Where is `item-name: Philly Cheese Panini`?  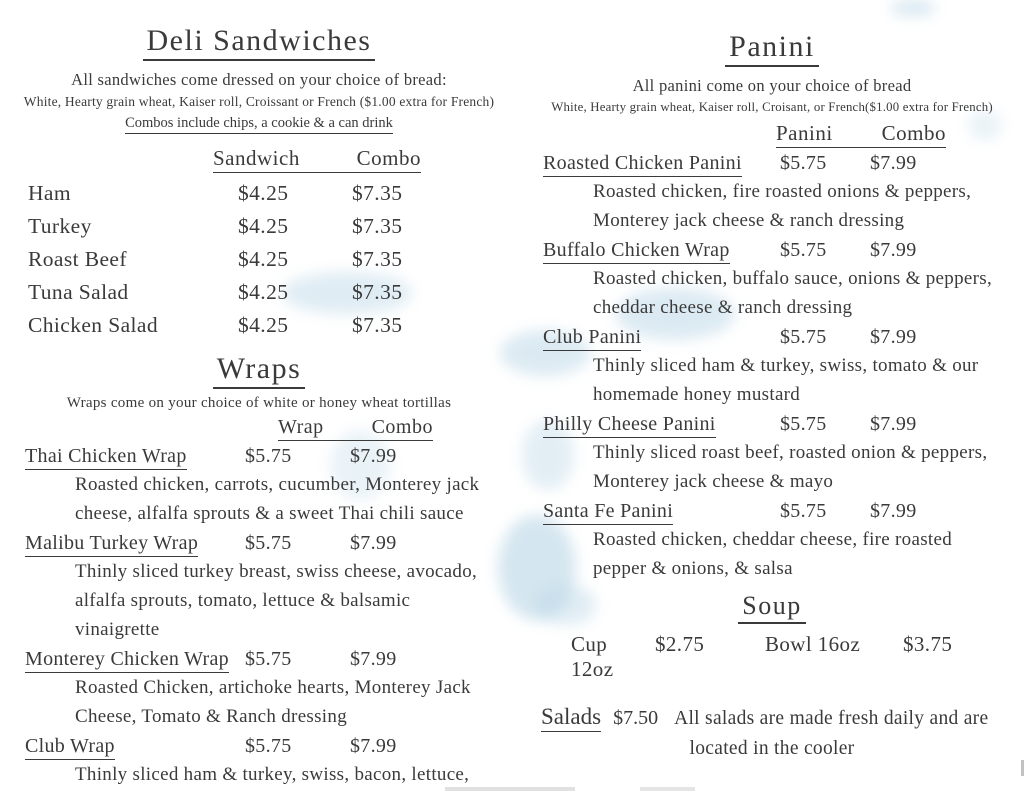 item-name: Philly Cheese Panini is located at coordinates (629, 425).